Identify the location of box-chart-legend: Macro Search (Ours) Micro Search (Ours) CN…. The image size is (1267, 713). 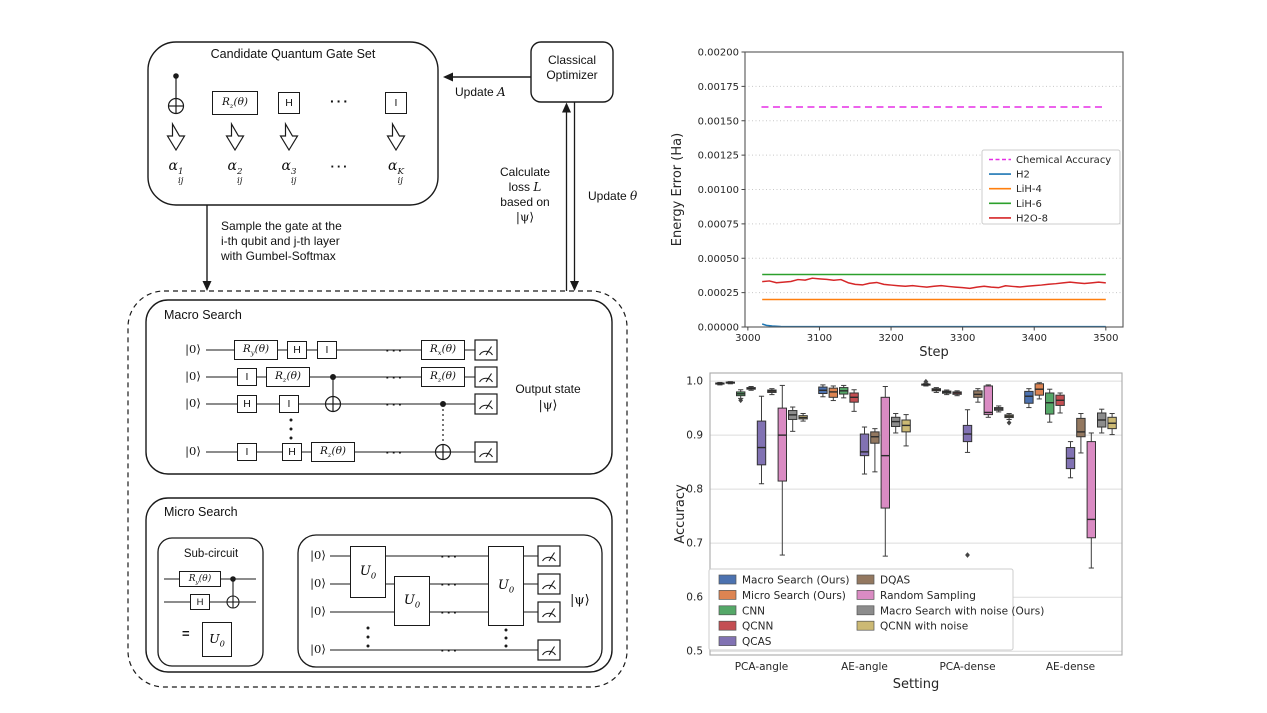
(876, 609).